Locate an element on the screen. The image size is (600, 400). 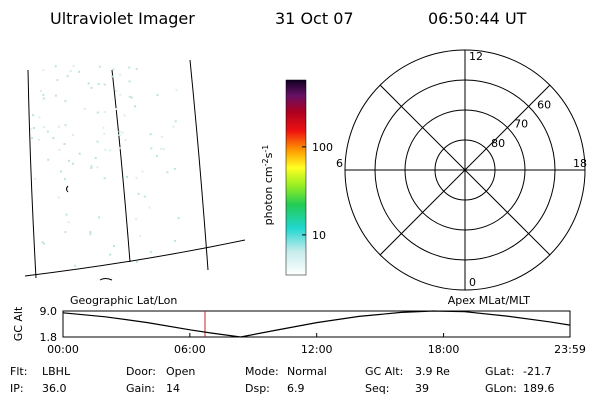
y-tick-label: 9.0 is located at coordinates (49, 311).